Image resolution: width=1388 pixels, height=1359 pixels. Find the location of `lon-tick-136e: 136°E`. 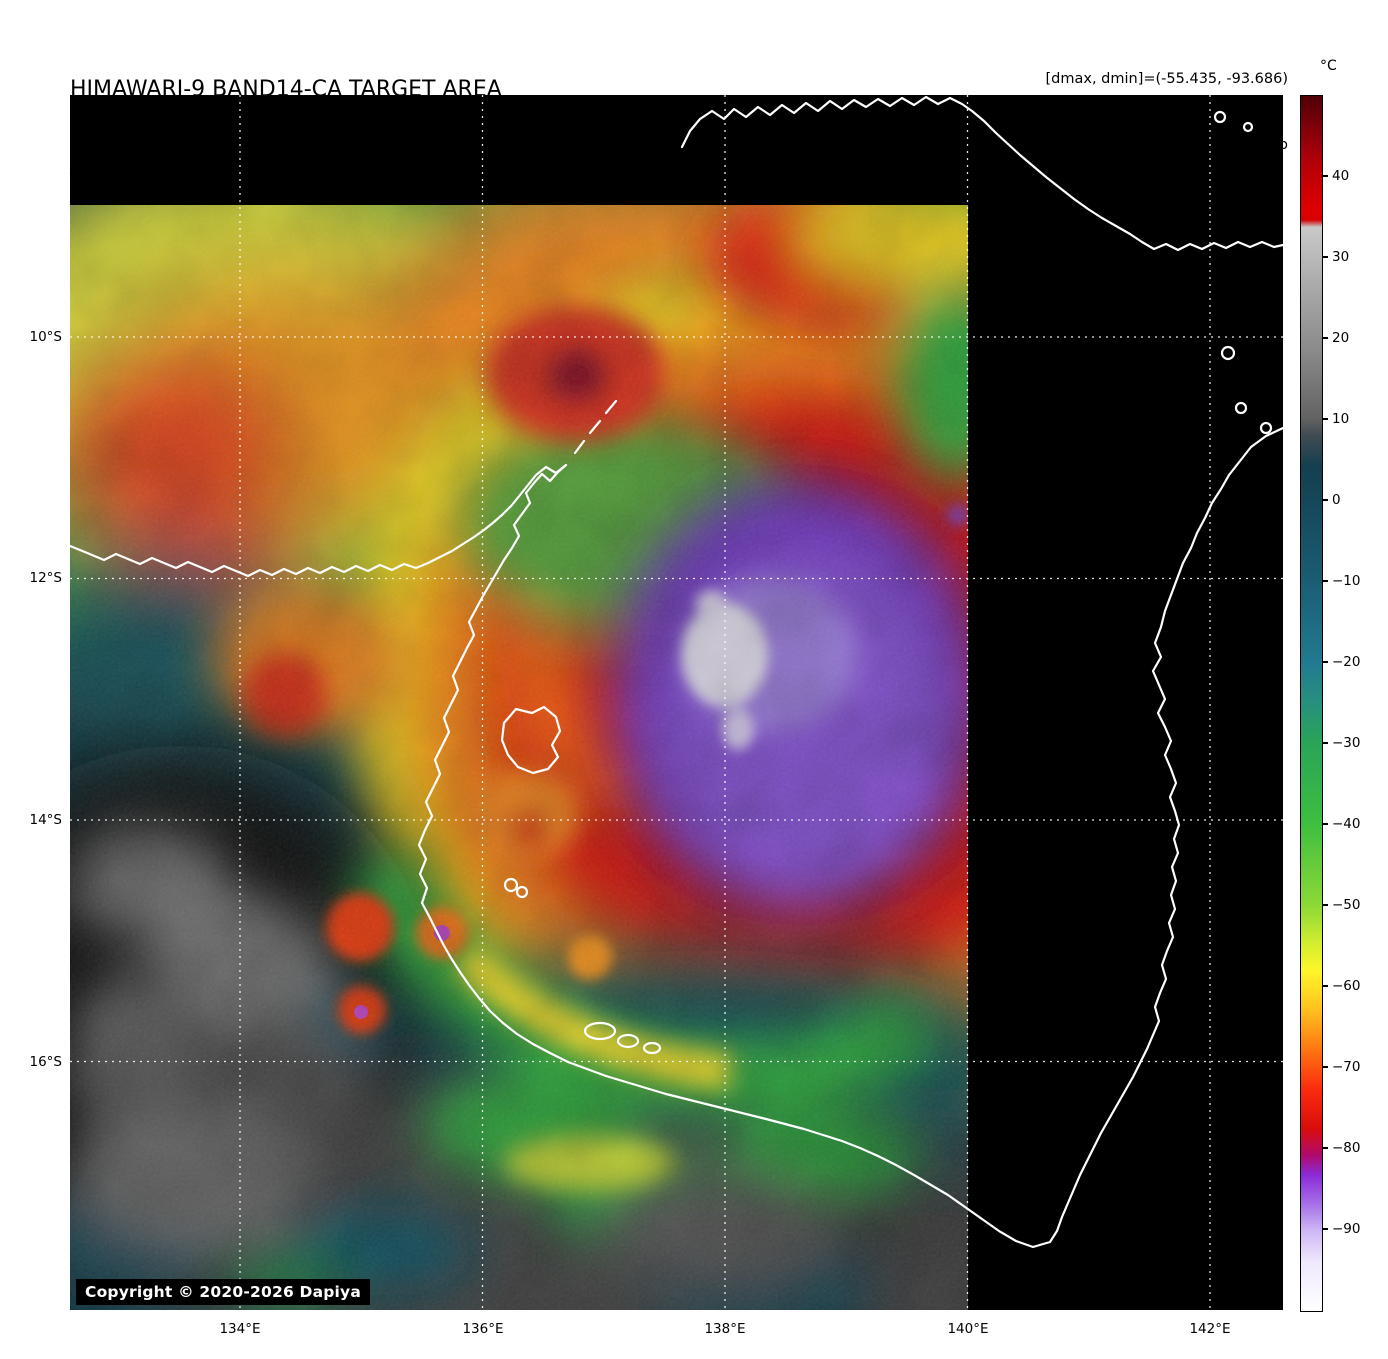

lon-tick-136e: 136°E is located at coordinates (483, 1329).